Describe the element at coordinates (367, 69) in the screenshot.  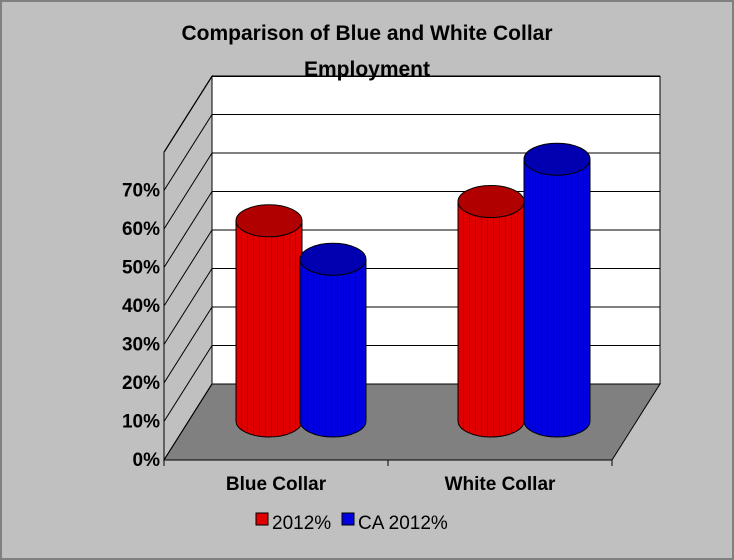
I see `chart-title-line-2: Employment` at that location.